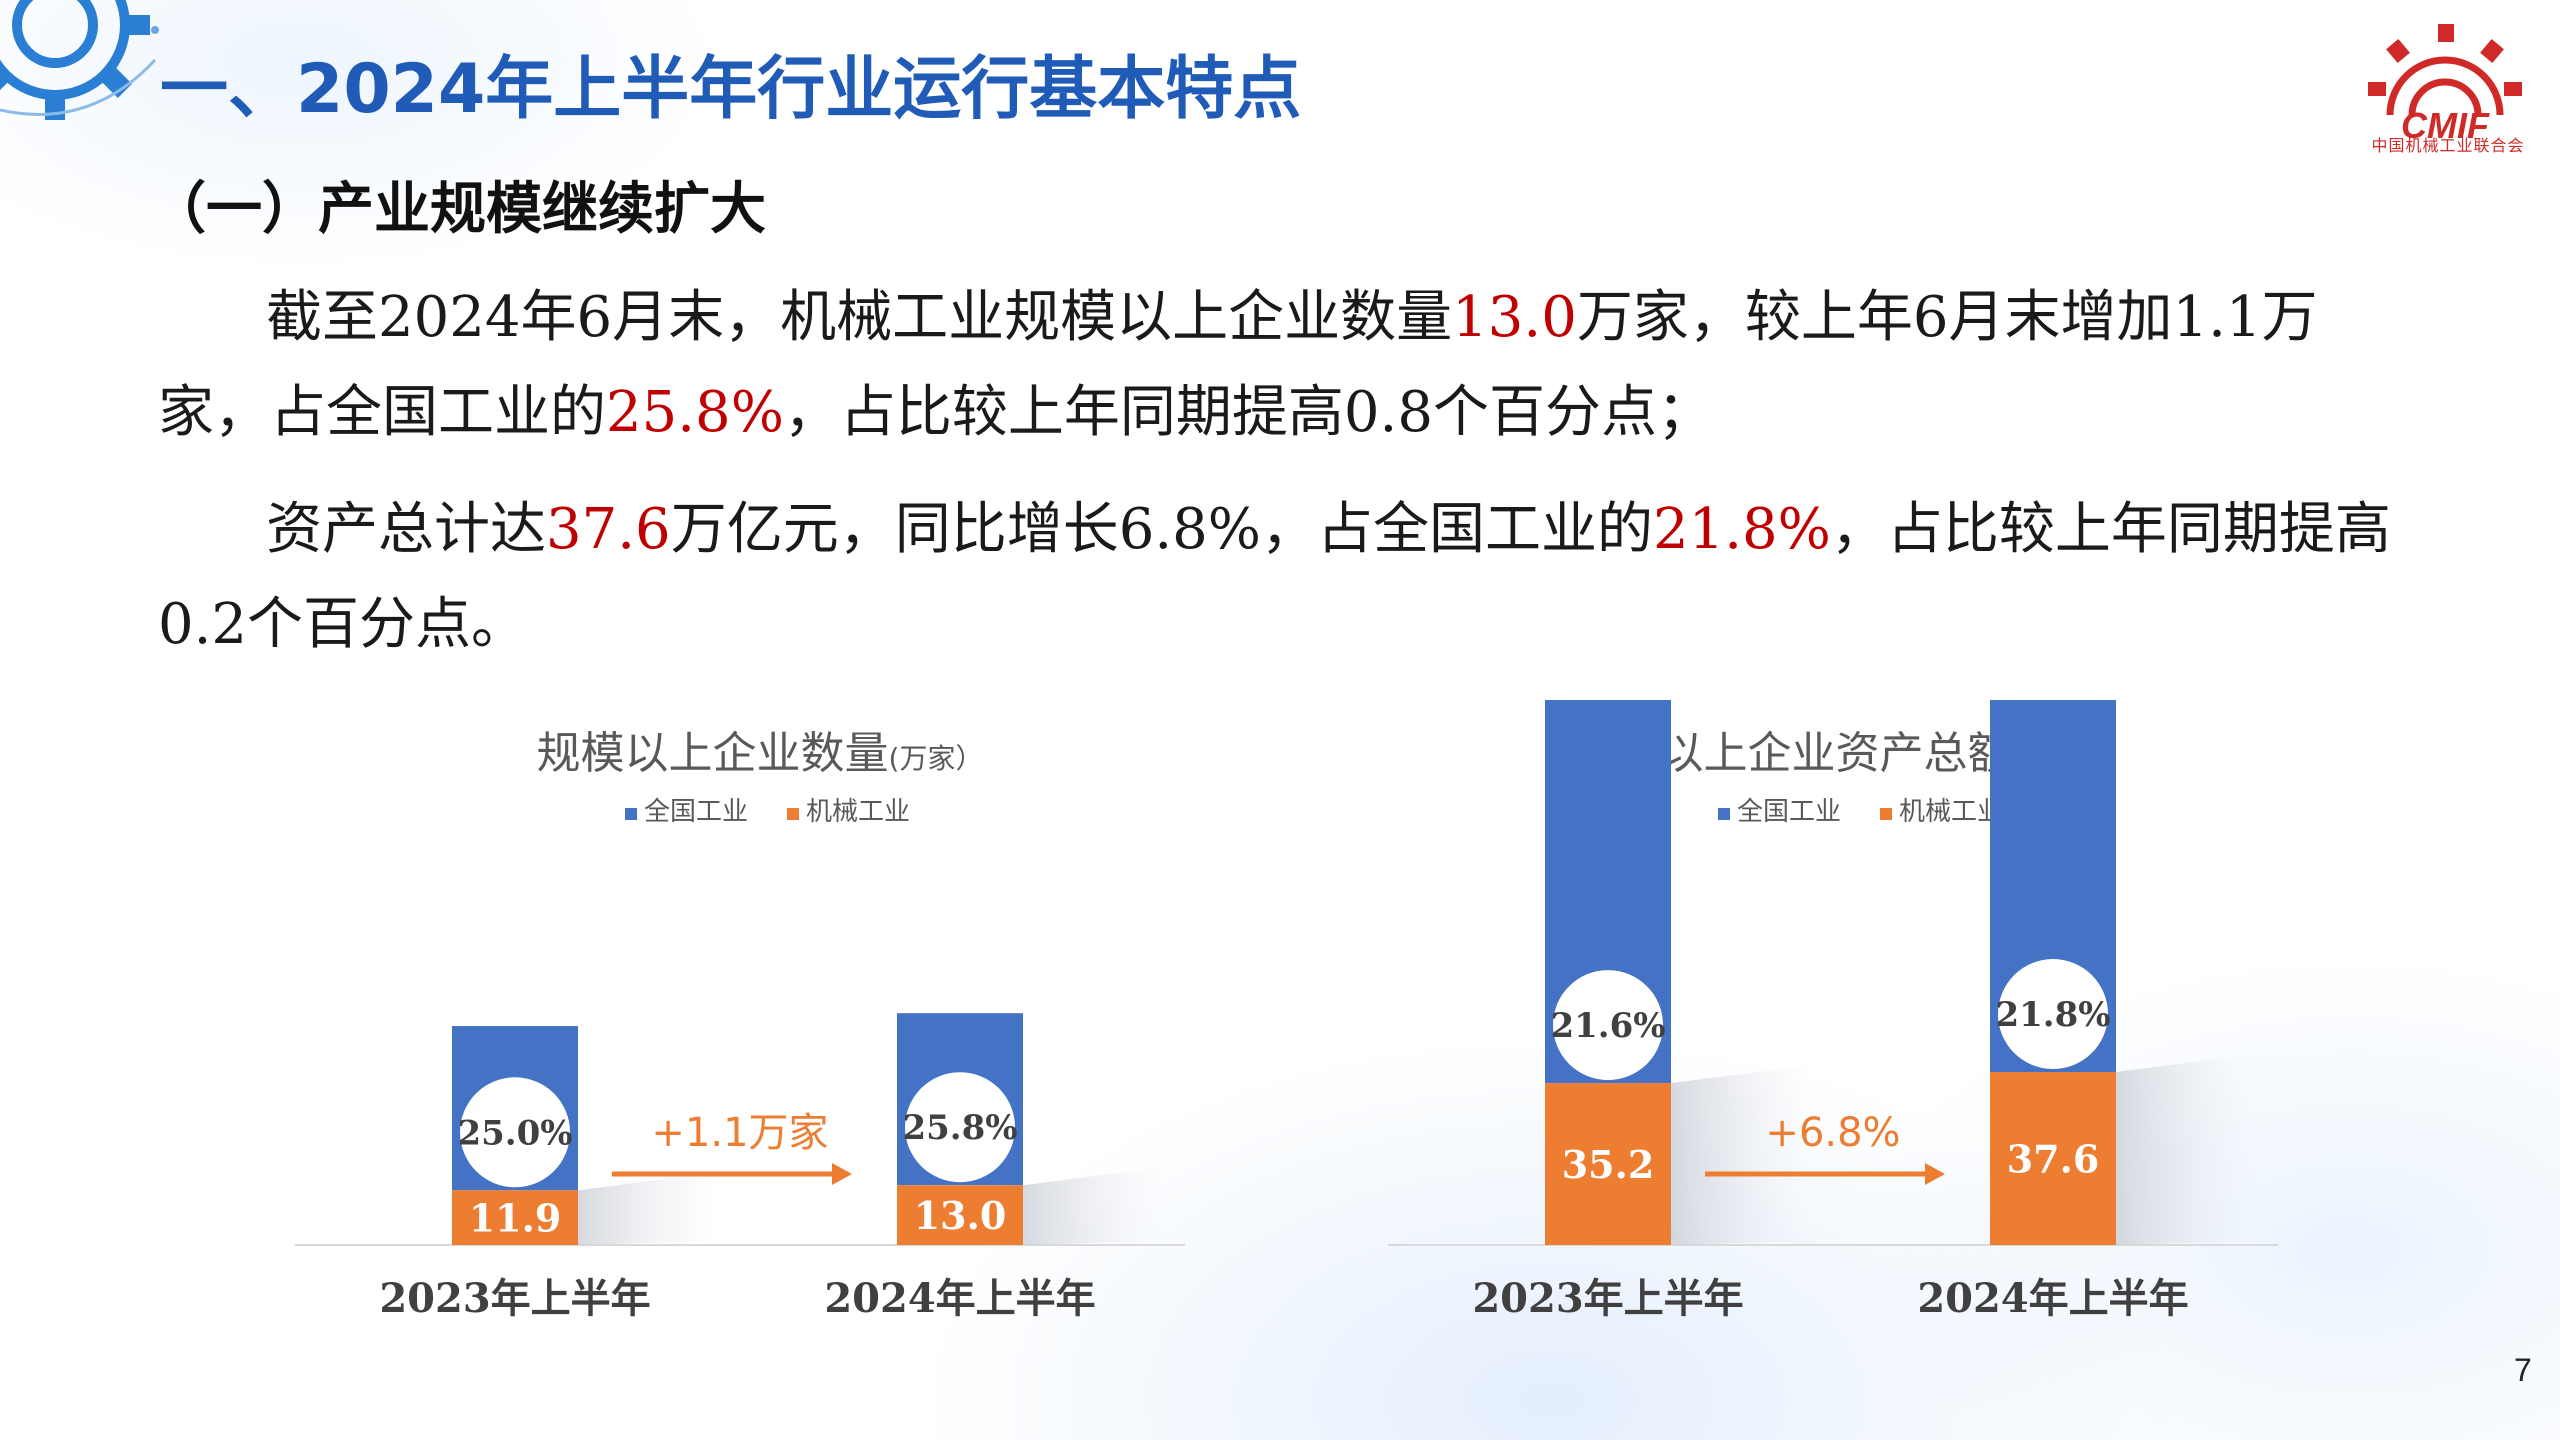  What do you see at coordinates (608, 529) in the screenshot?
I see `p2-value-1: 37.6` at bounding box center [608, 529].